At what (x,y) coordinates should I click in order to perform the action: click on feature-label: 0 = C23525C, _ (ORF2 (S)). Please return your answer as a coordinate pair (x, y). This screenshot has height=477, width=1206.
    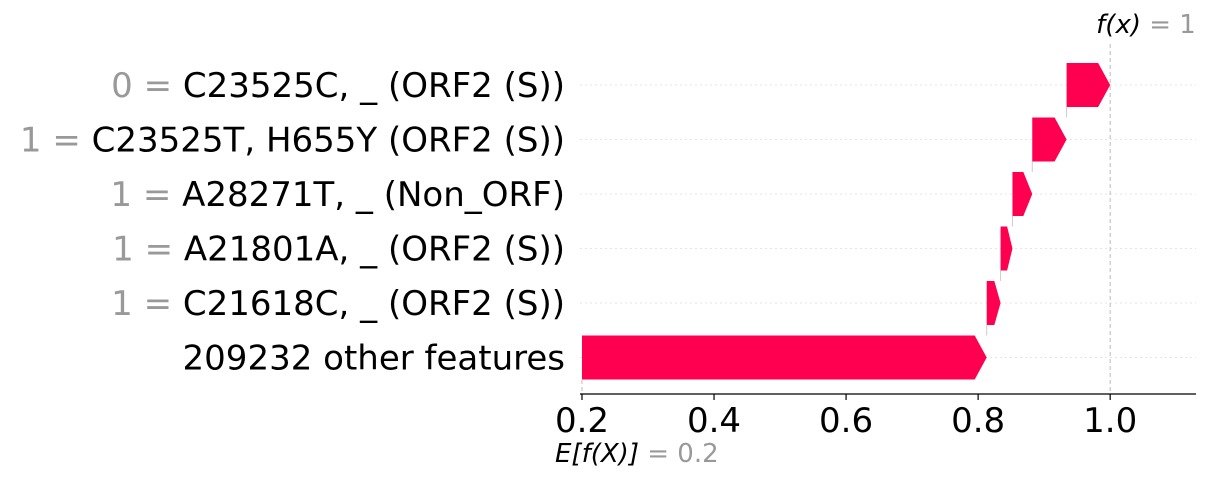
    Looking at the image, I should click on (338, 86).